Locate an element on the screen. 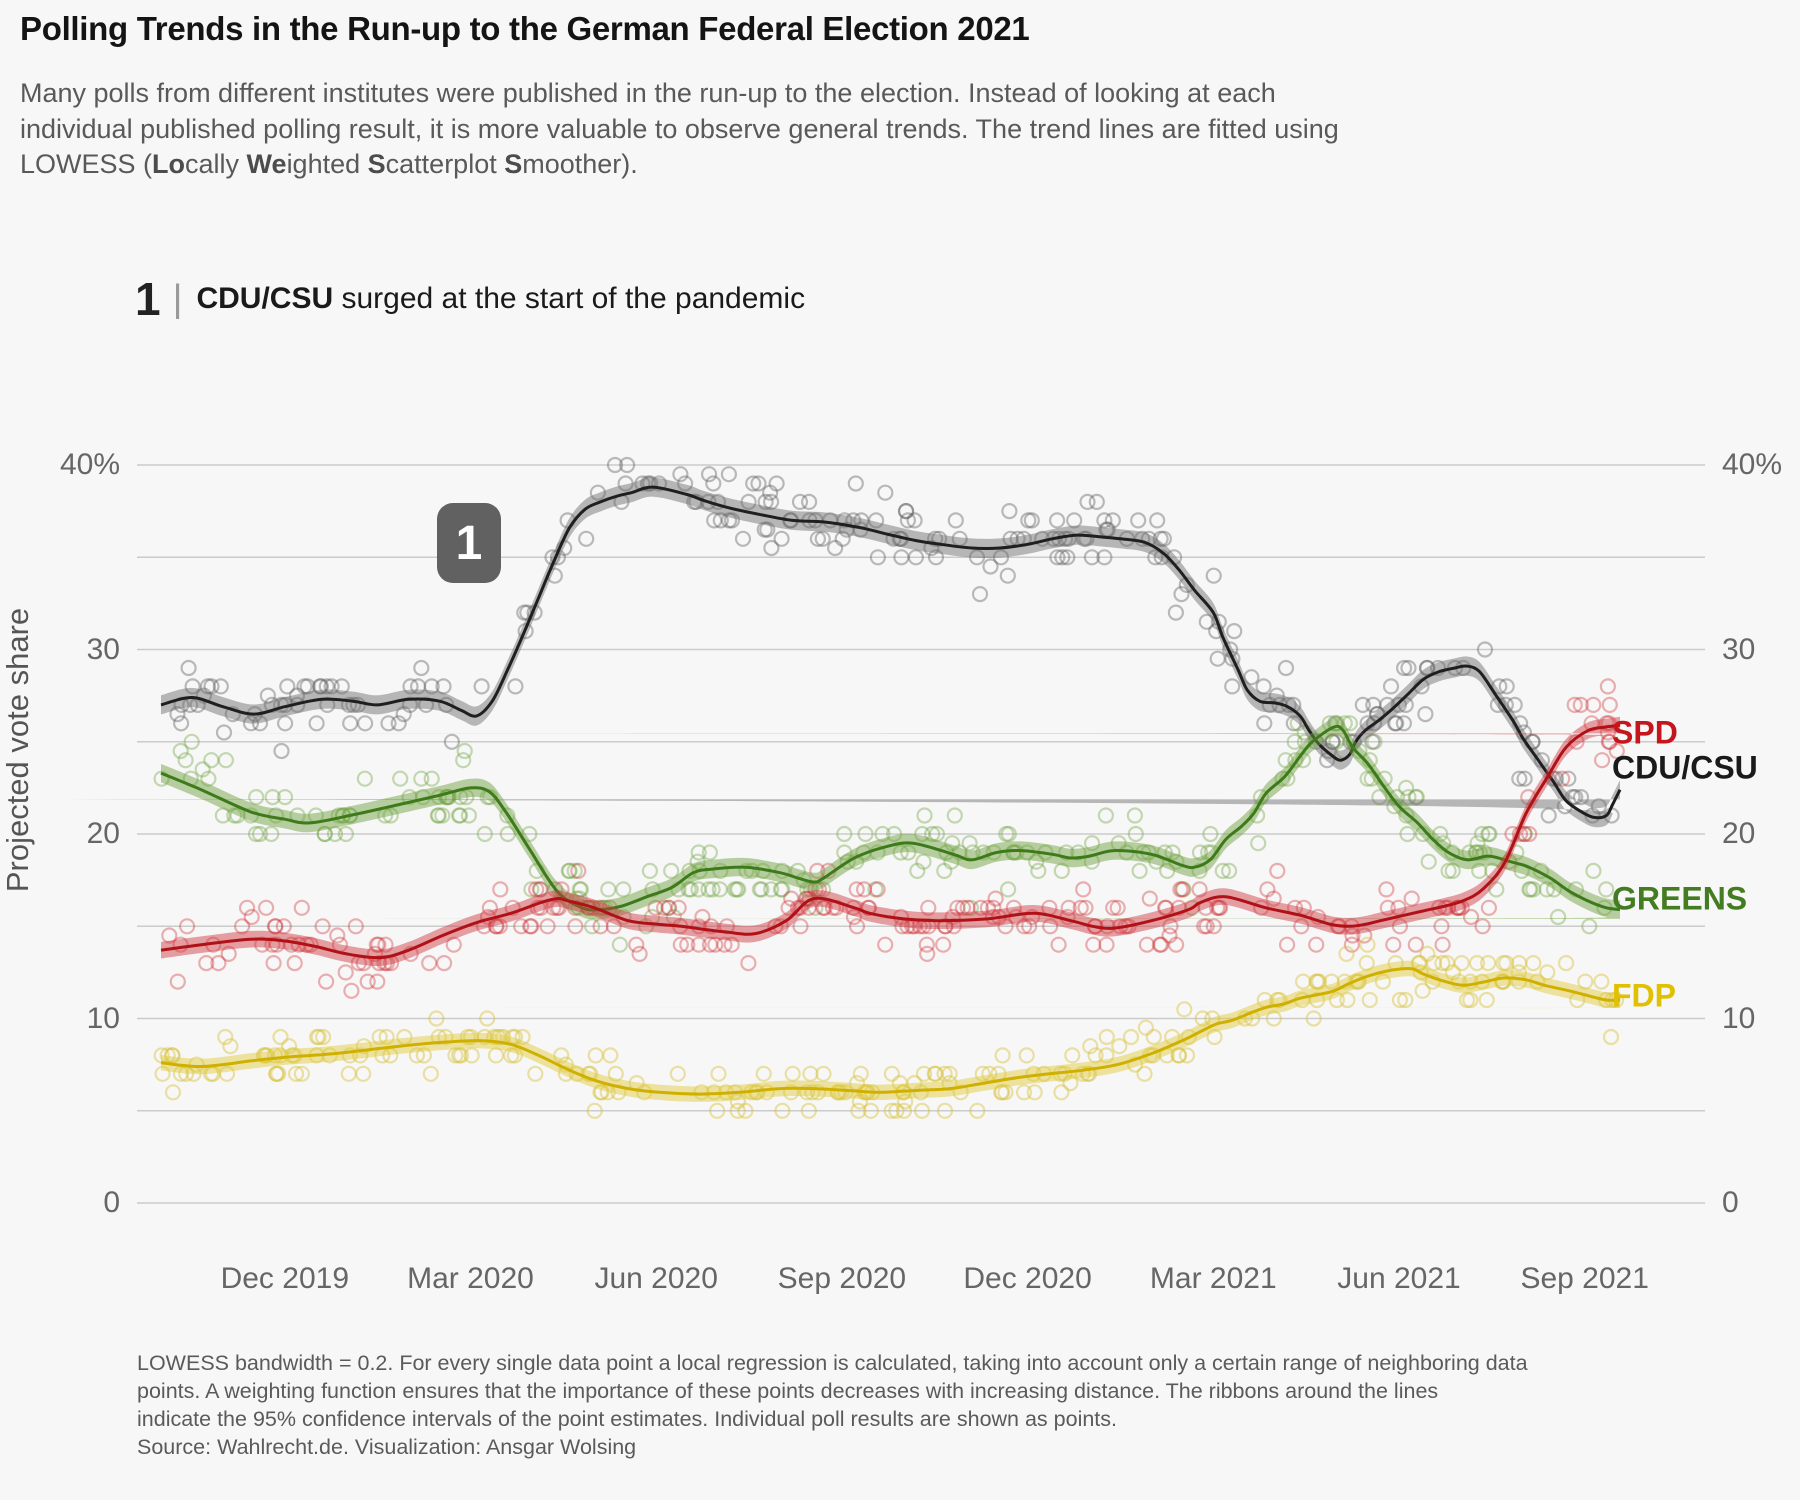 Image resolution: width=1800 pixels, height=1500 pixels. trend-line is located at coordinates (890, 818).